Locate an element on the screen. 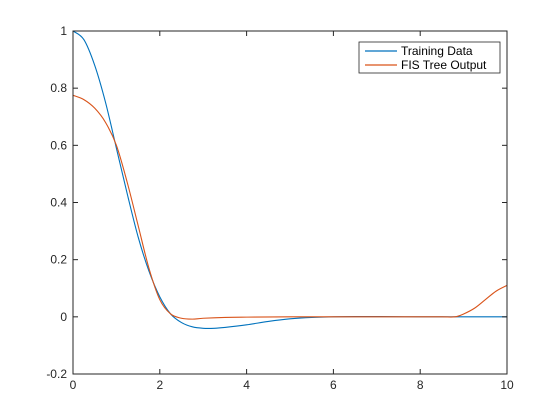  x-tick-label: 0 is located at coordinates (73, 385).